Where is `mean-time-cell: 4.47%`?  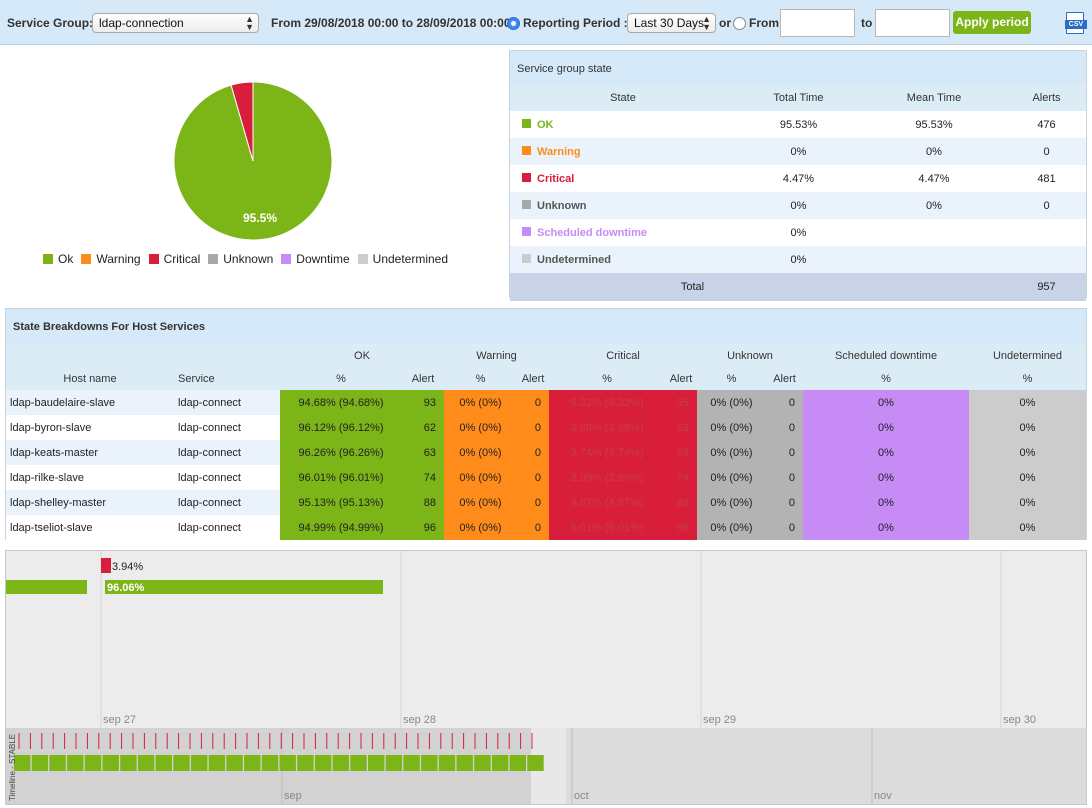 mean-time-cell: 4.47% is located at coordinates (934, 178).